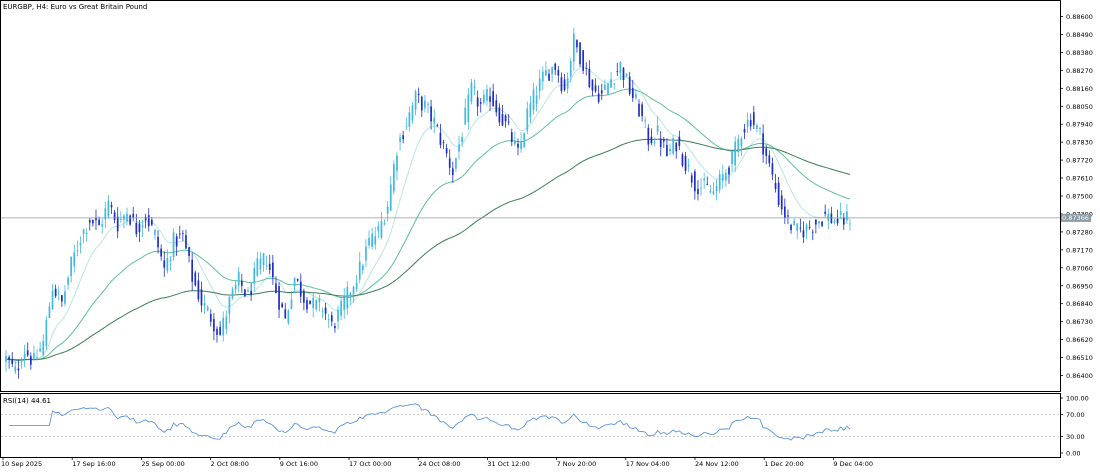 The image size is (1100, 474). I want to click on time-tick-label: 9 Dec 04:00, so click(853, 464).